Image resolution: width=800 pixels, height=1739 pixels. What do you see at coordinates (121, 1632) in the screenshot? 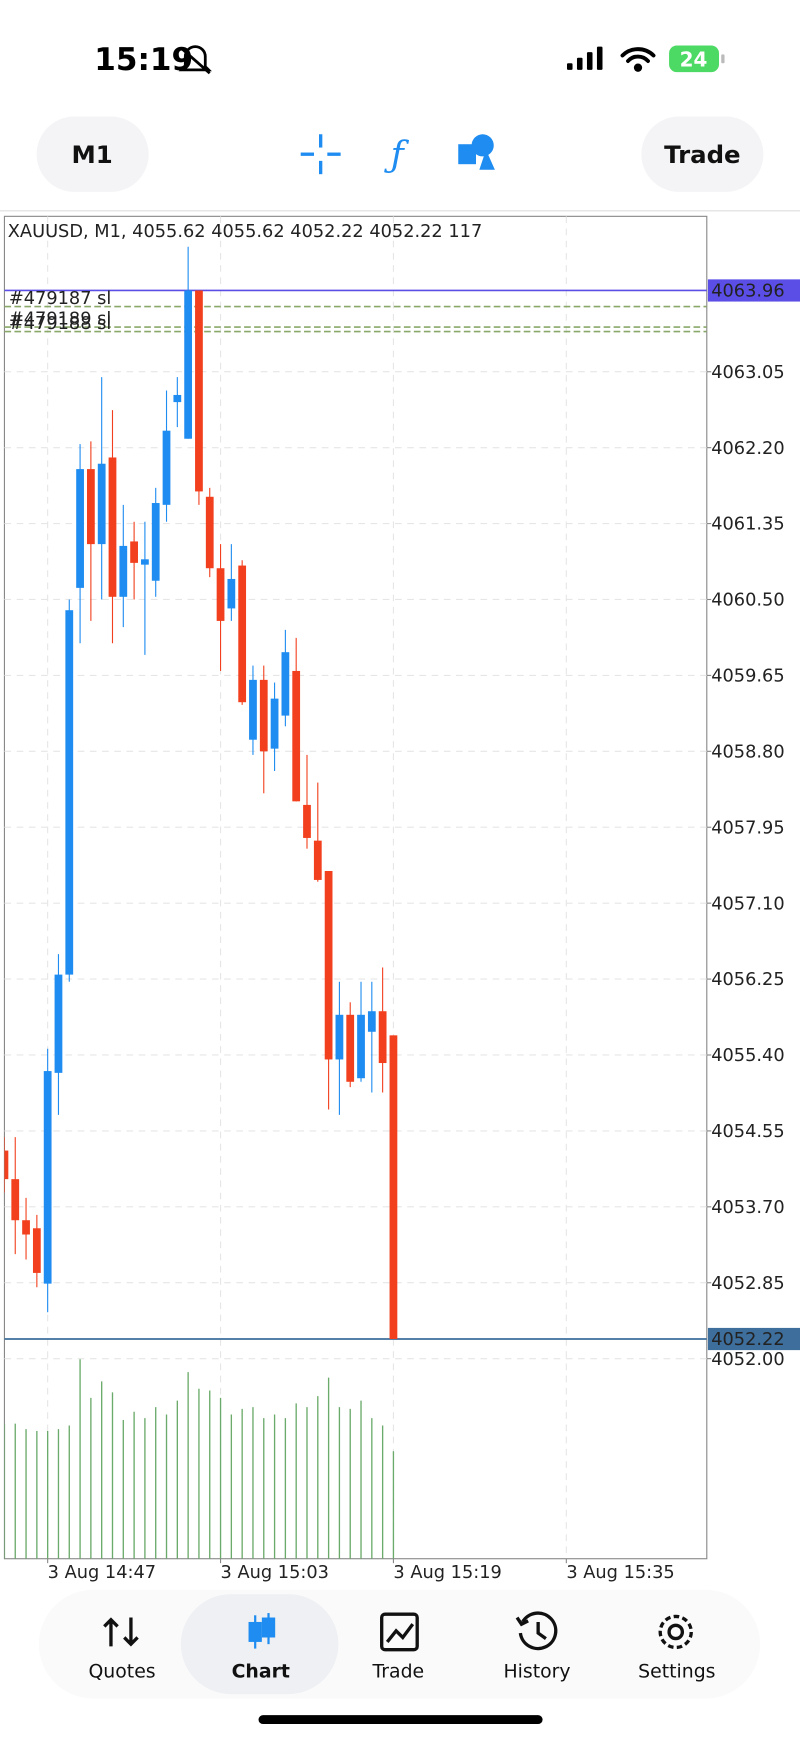
I see `quotes-icon` at bounding box center [121, 1632].